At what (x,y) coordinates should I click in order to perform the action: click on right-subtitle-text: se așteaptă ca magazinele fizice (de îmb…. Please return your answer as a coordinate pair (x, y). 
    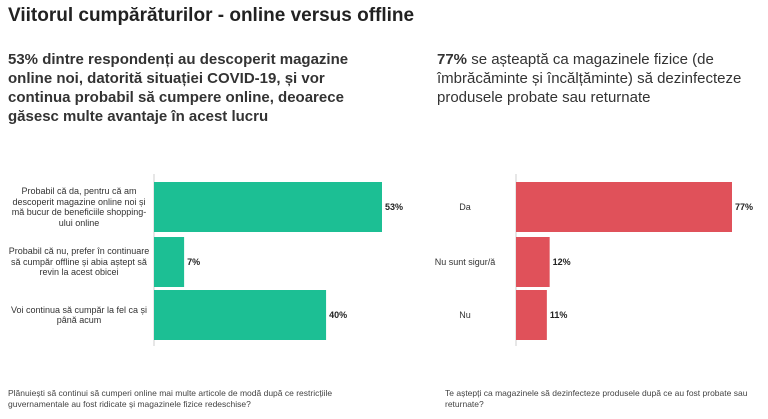
    Looking at the image, I should click on (589, 78).